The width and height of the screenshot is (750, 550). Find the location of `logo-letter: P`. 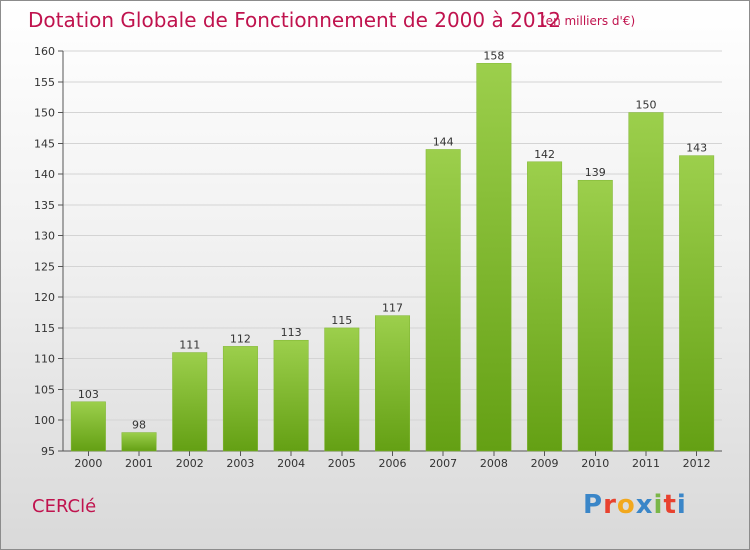

logo-letter: P is located at coordinates (593, 505).